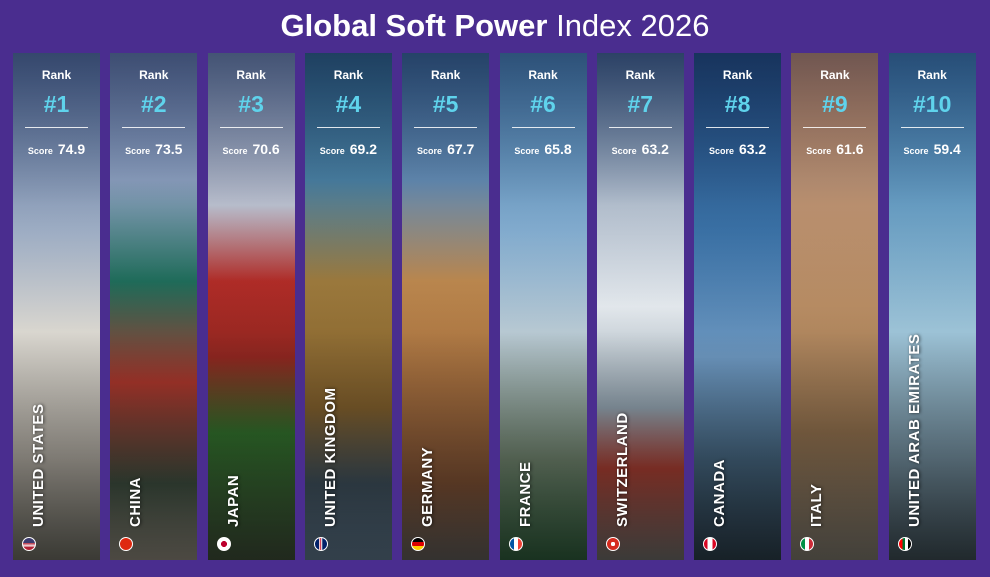  I want to click on rank: #7, so click(640, 104).